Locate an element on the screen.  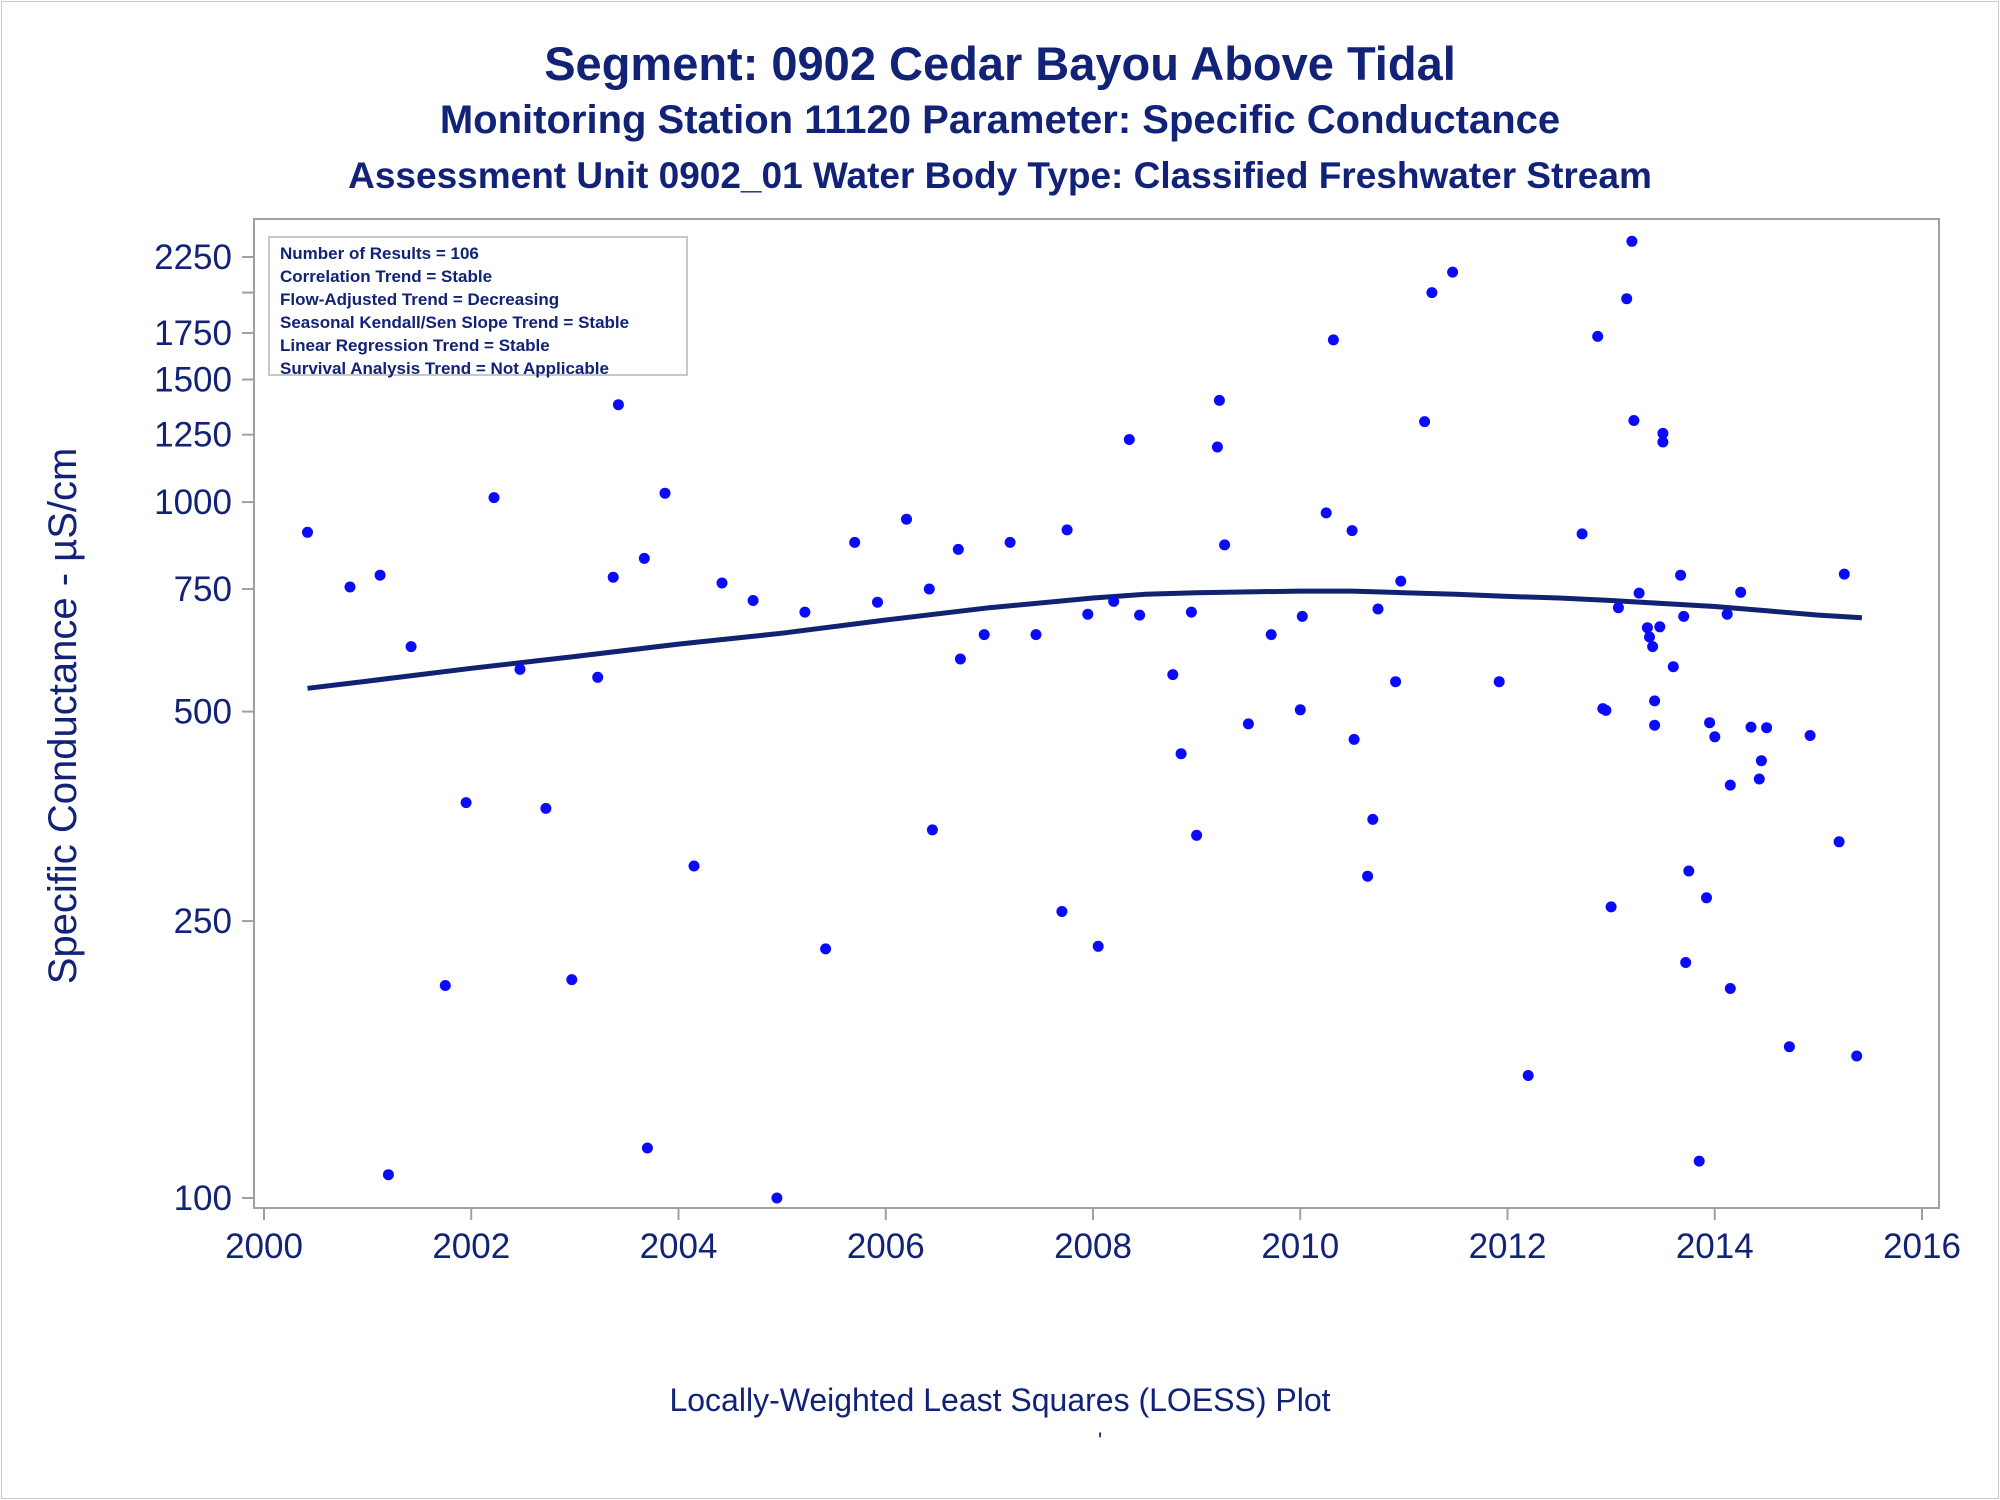
y-tick-label: 1500 is located at coordinates (193, 380).